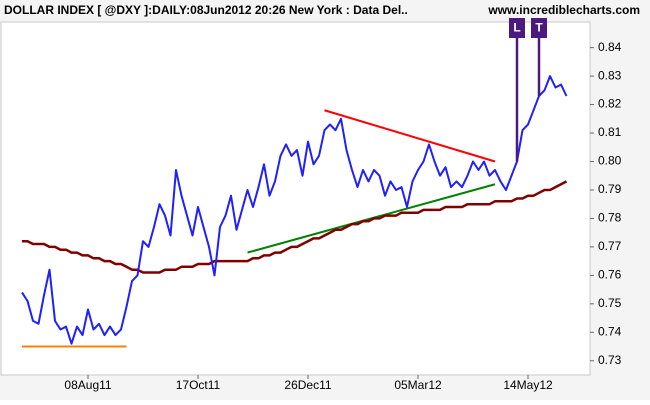 The image size is (650, 405). Describe the element at coordinates (87, 385) in the screenshot. I see `x-tick-label: 08Aug11` at that location.